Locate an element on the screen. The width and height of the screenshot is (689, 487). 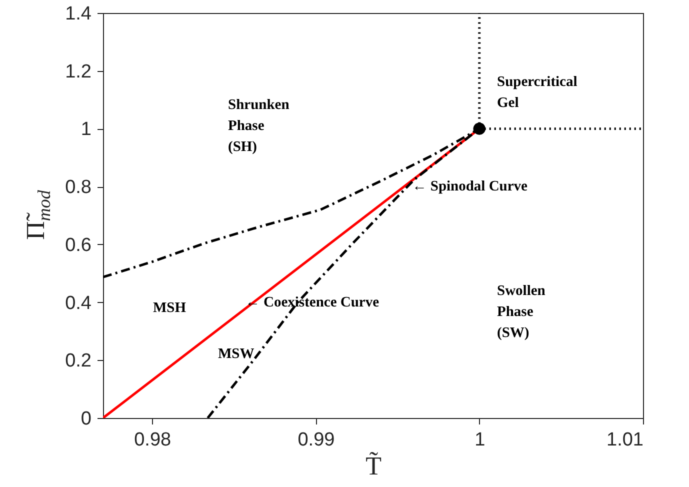
y-tick-label: 0.4 is located at coordinates (78, 303).